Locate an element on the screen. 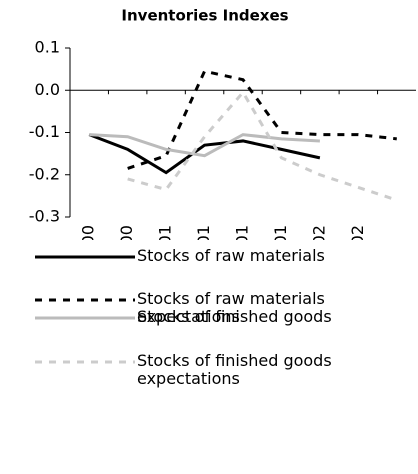  legend-item: Stocks of finished goods is located at coordinates (223, 318).